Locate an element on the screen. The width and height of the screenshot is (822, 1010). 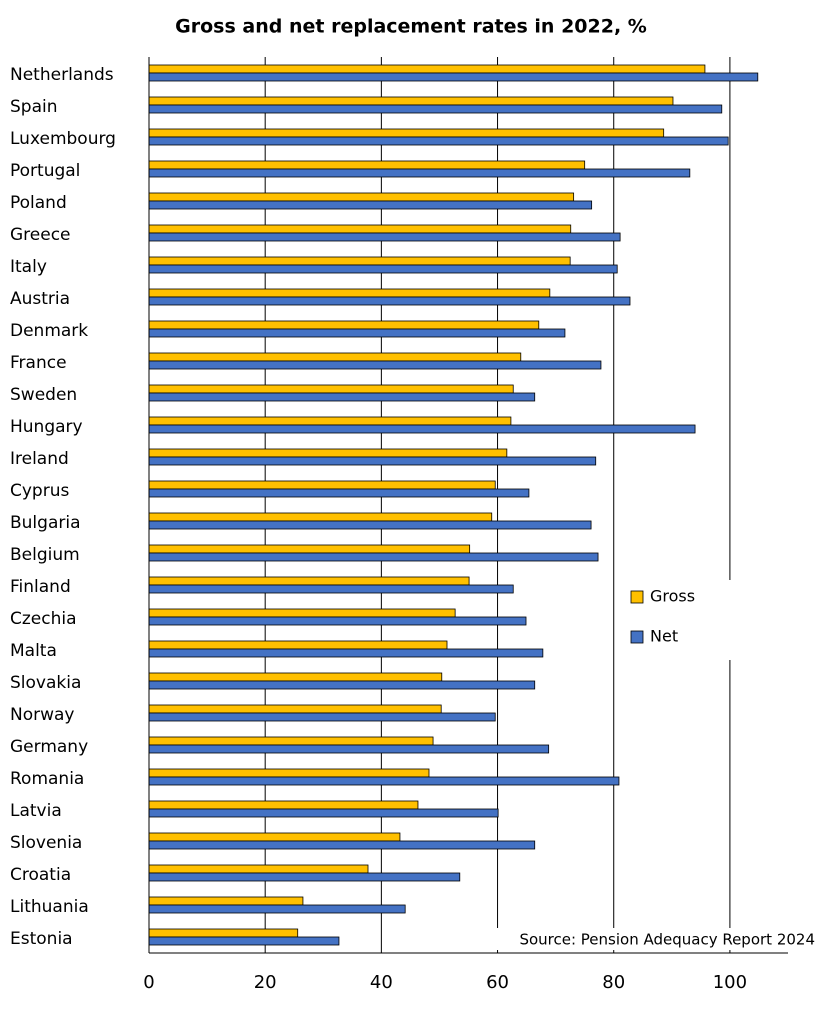
y-tick-label: Slovakia is located at coordinates (45, 683).